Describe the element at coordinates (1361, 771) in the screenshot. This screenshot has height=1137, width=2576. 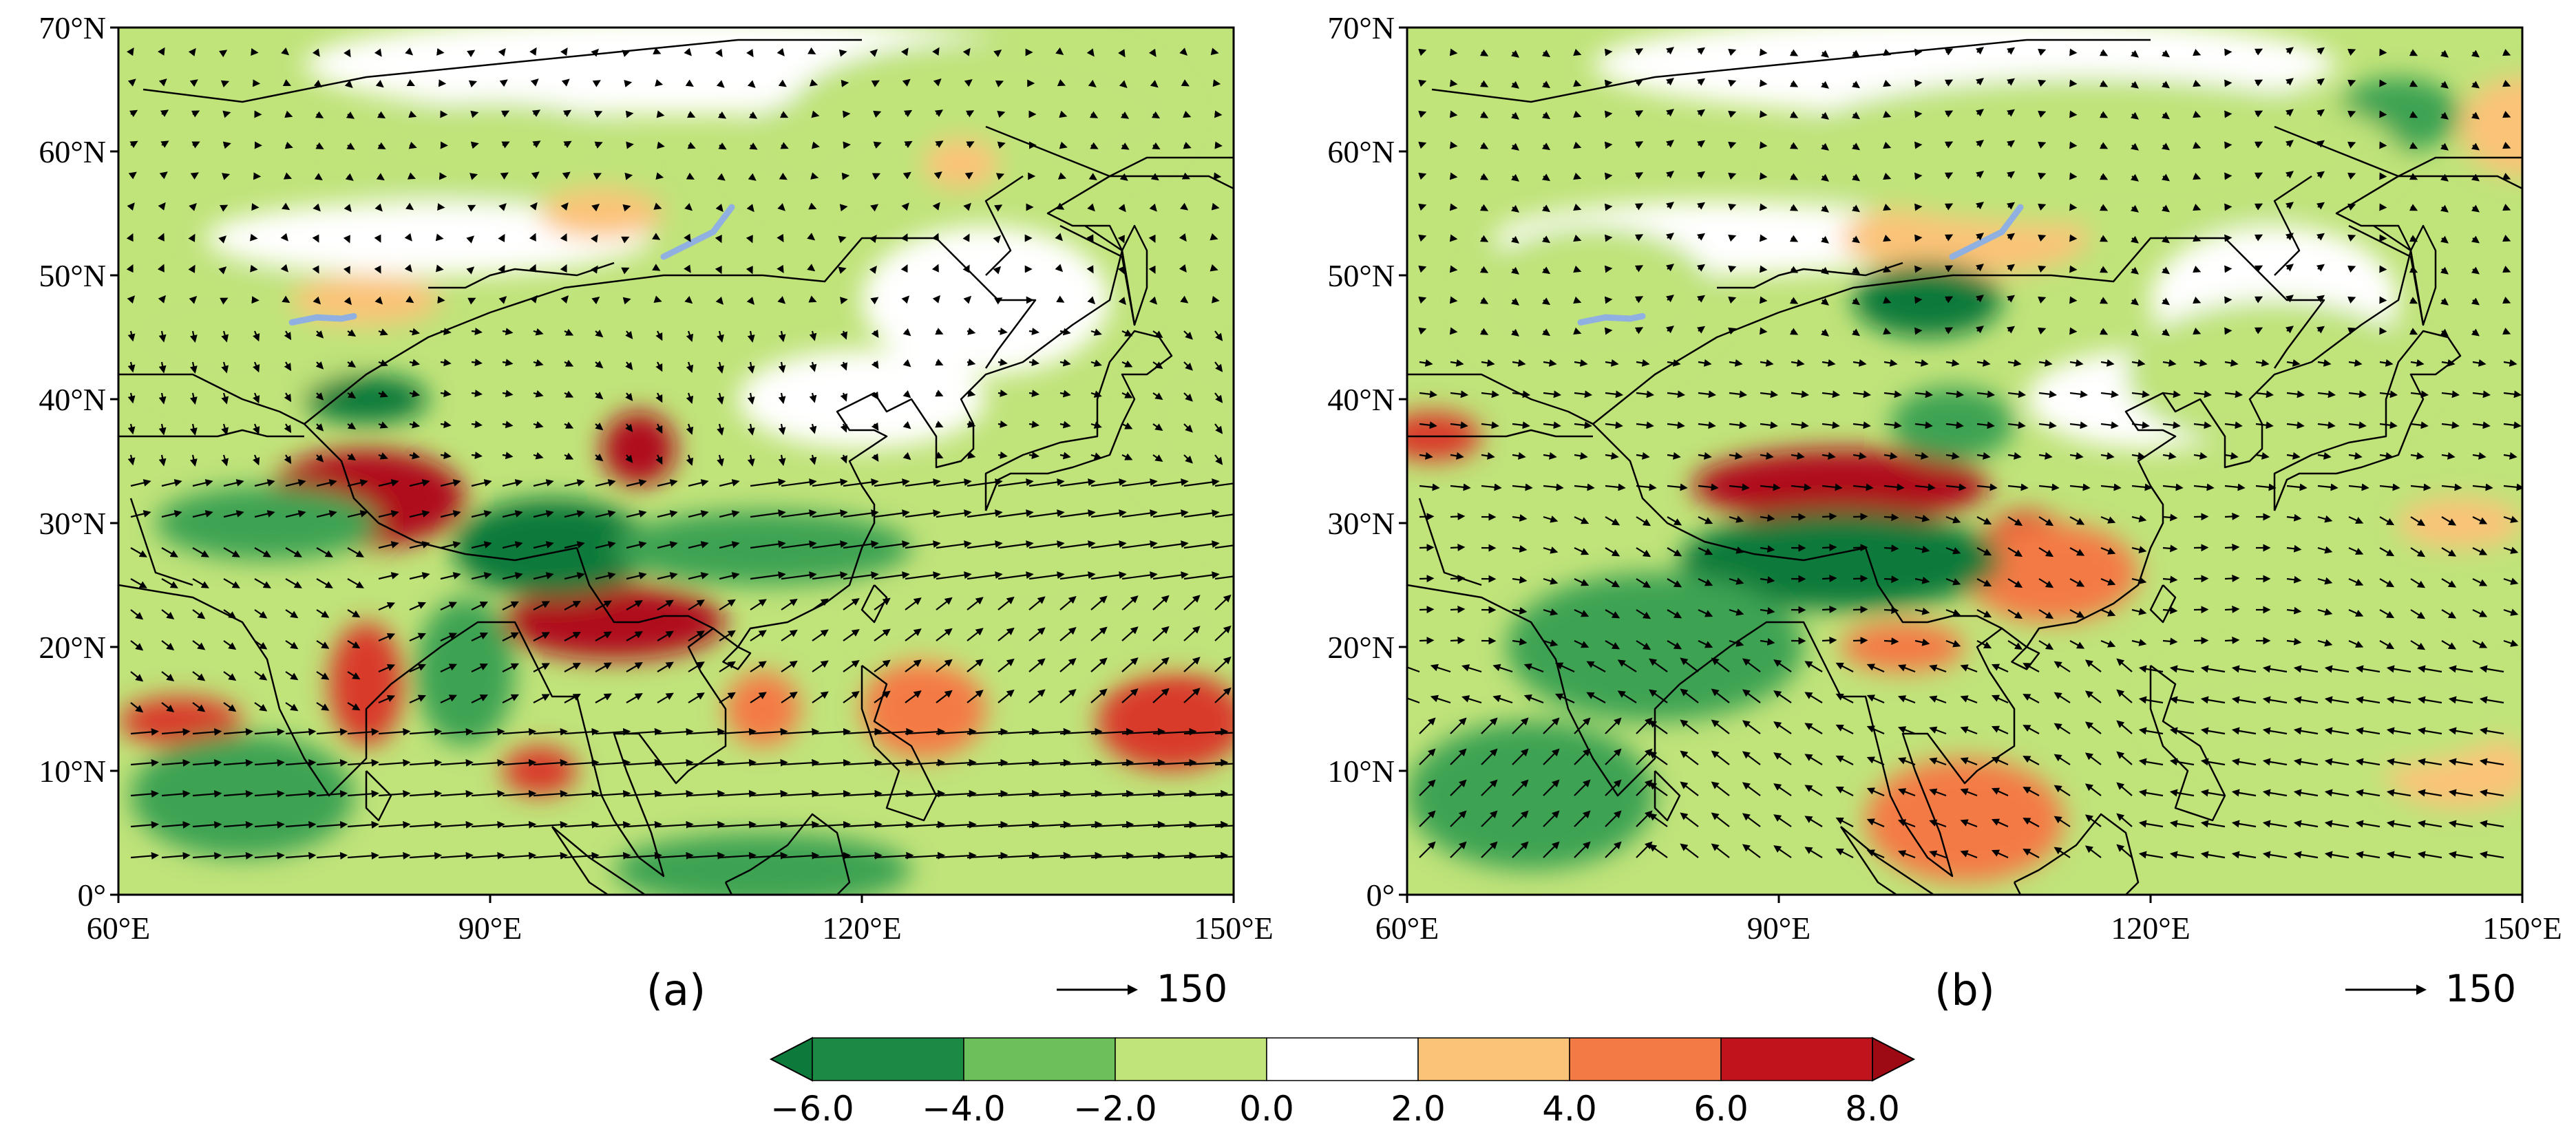
I see `lat-tick-label: 10°N` at that location.